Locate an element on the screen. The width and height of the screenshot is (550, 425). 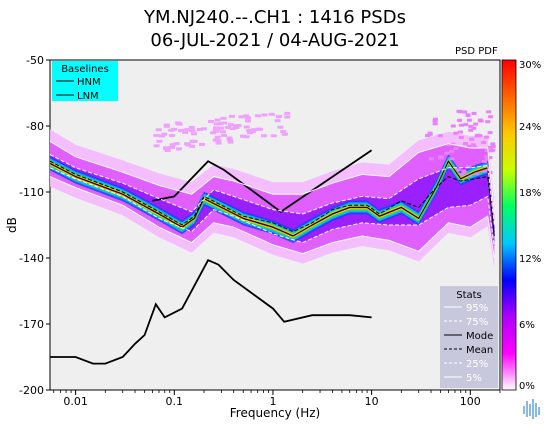
x-tick-label: 1 is located at coordinates (273, 401).